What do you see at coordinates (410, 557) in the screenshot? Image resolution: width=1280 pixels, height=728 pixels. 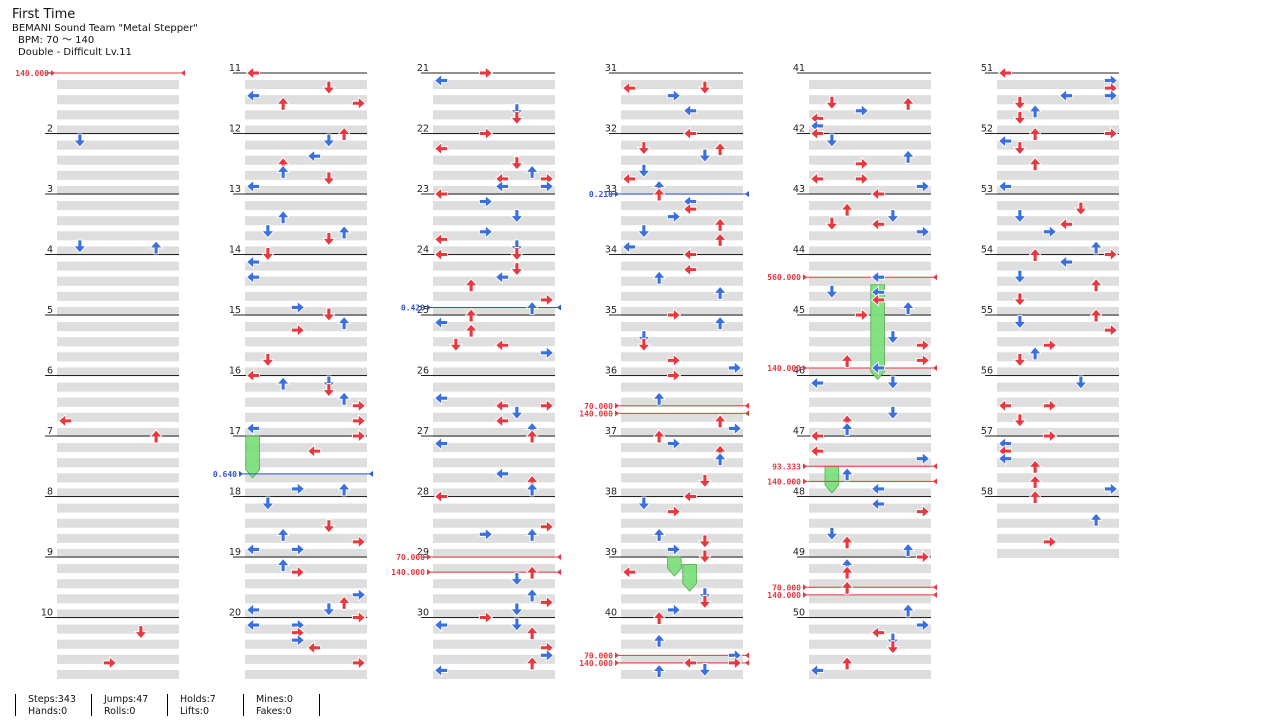 I see `bpm-label: 70.000` at bounding box center [410, 557].